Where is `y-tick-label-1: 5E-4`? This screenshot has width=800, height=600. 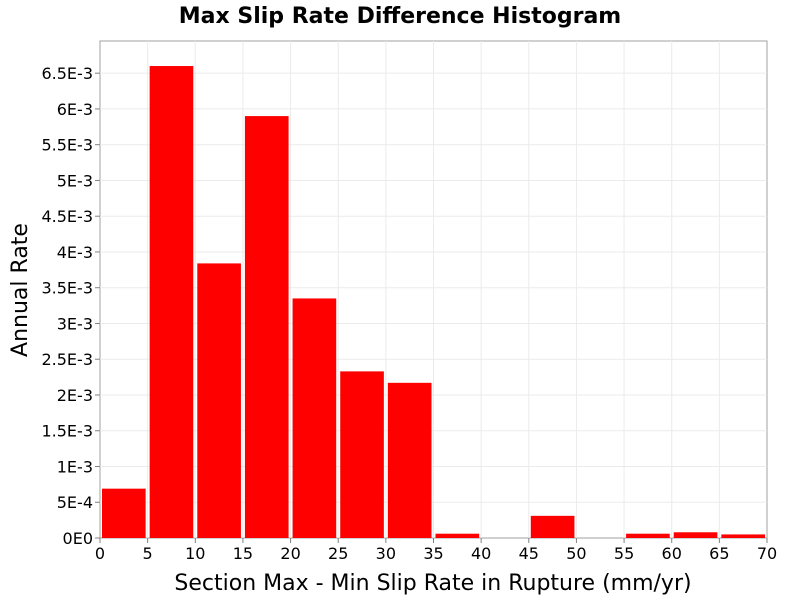 y-tick-label-1: 5E-4 is located at coordinates (75, 502).